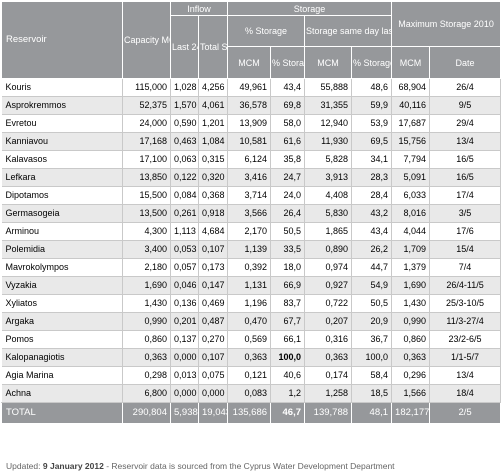  What do you see at coordinates (411, 249) in the screenshot?
I see `max-storage-mcm-cell: 1,709` at bounding box center [411, 249].